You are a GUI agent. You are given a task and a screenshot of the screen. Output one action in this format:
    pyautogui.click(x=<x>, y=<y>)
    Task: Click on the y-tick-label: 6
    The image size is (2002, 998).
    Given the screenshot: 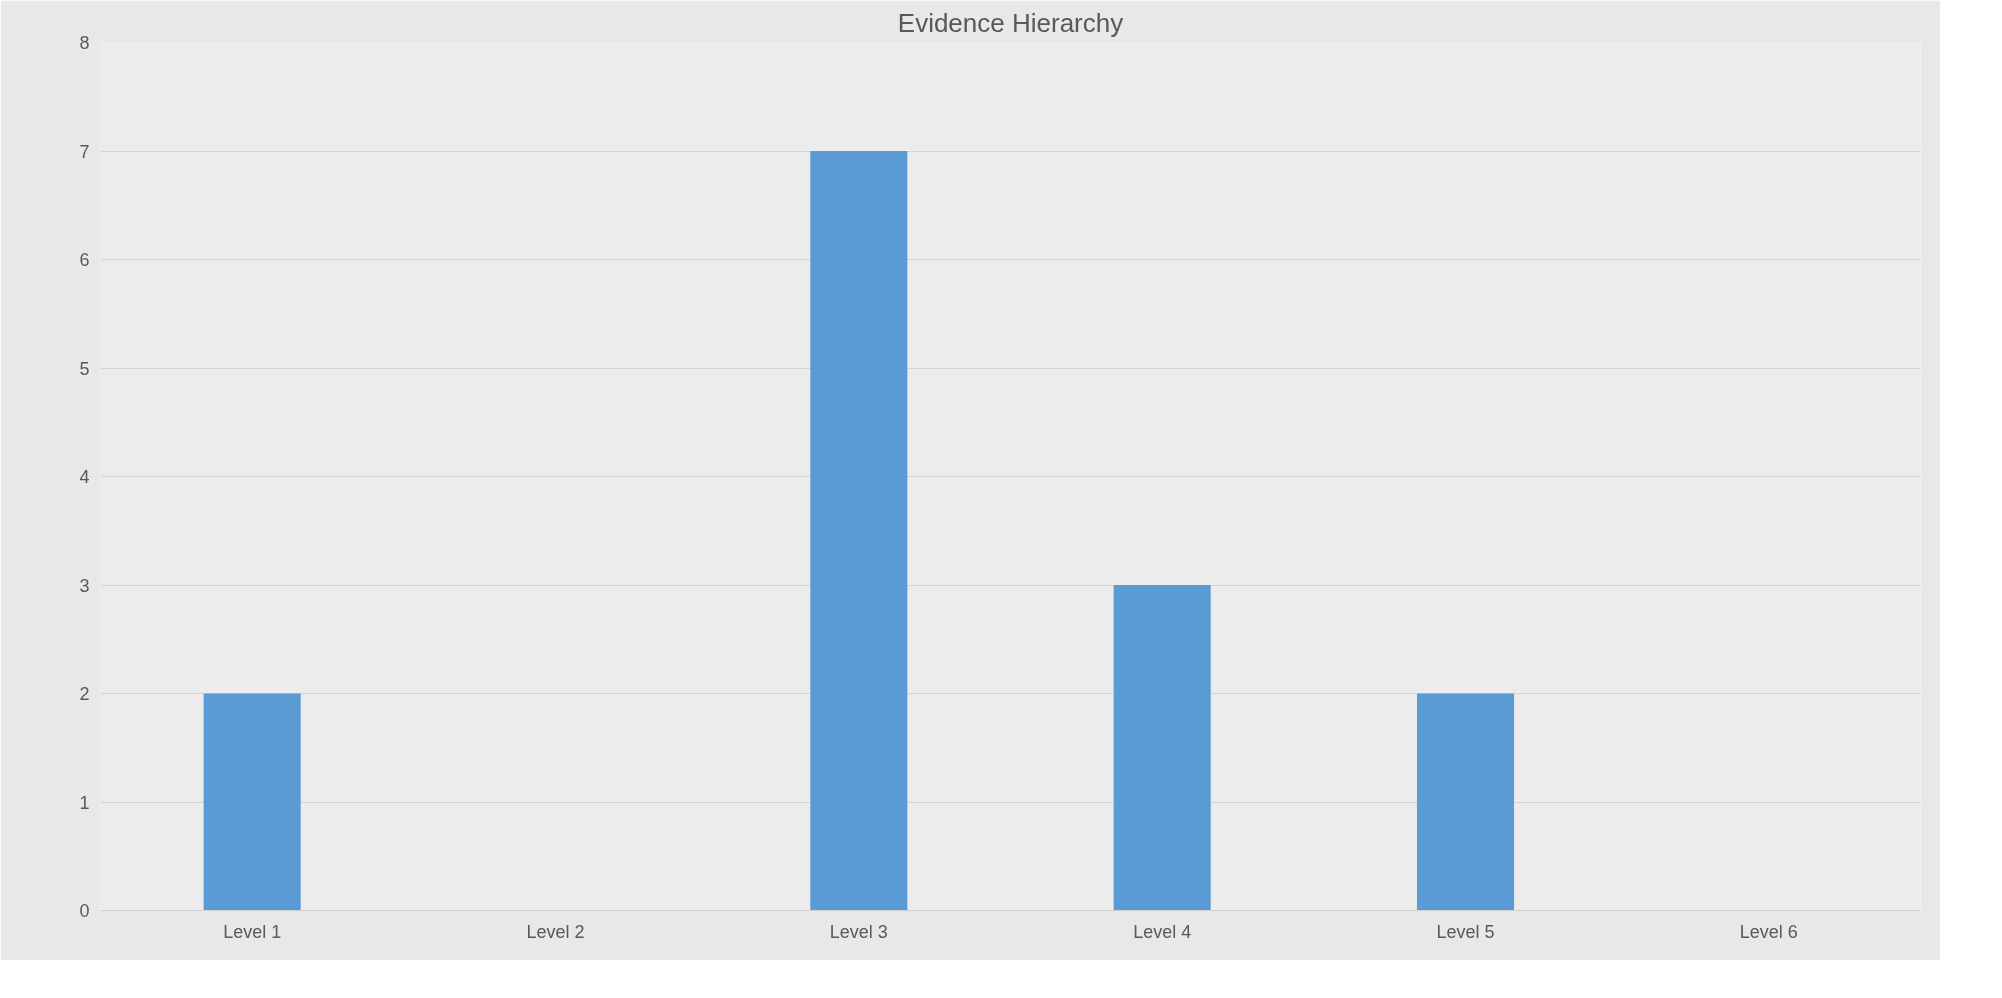 What is the action you would take?
    pyautogui.click(x=84, y=260)
    